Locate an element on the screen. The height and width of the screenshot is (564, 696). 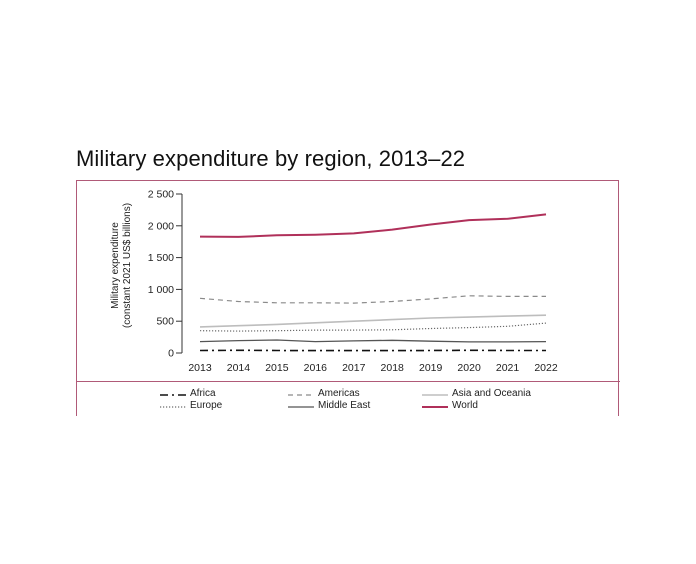
y-tick-label: 1 500 is located at coordinates (161, 258).